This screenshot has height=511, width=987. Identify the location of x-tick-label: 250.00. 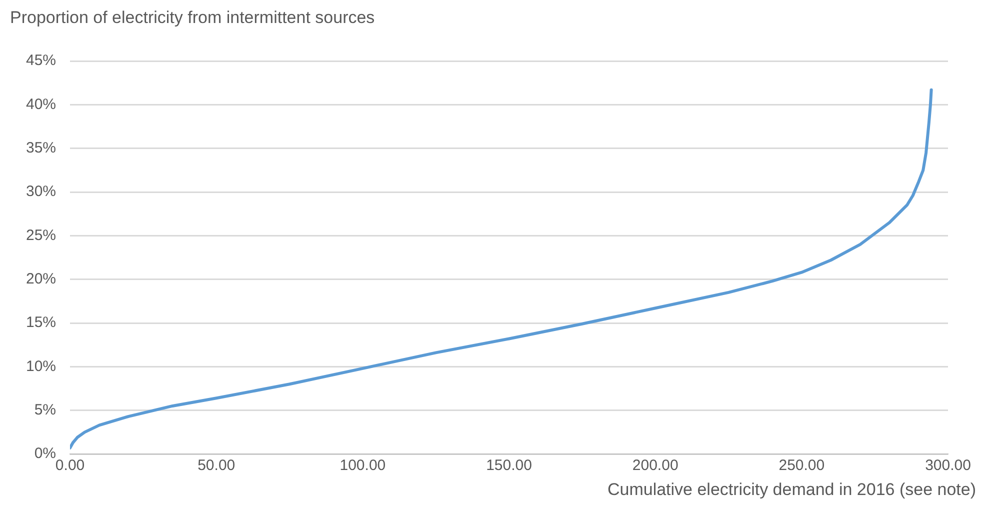
(801, 465).